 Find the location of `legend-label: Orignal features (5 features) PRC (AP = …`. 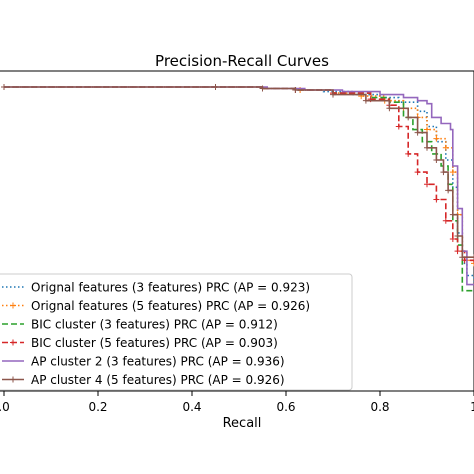

legend-label: Orignal features (5 features) PRC (AP = … is located at coordinates (170, 306).